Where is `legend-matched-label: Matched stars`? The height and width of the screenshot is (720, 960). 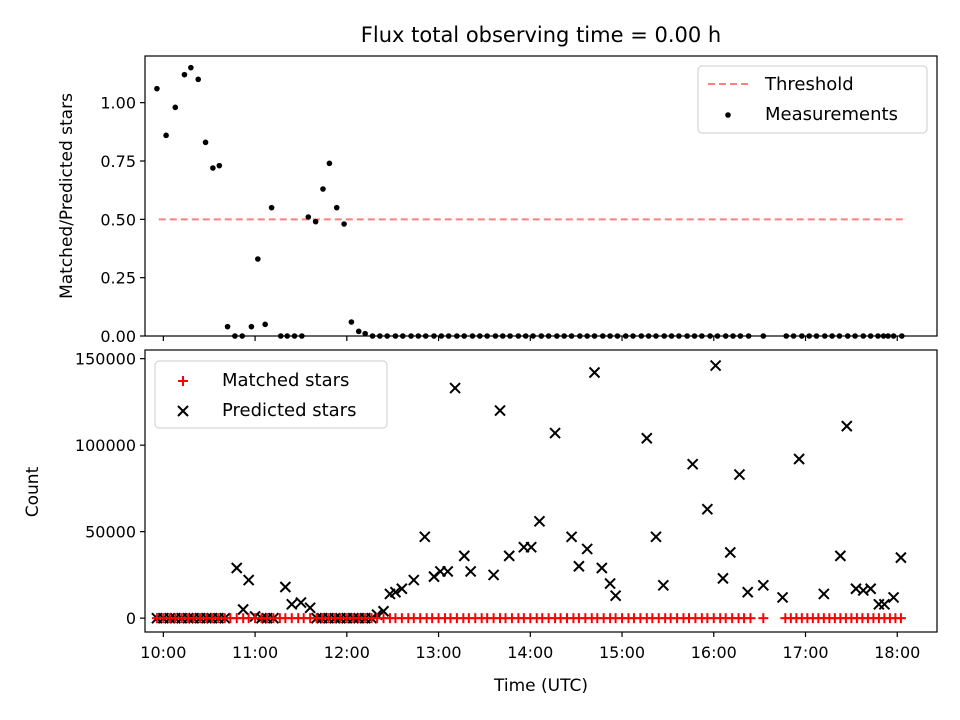 legend-matched-label: Matched stars is located at coordinates (285, 380).